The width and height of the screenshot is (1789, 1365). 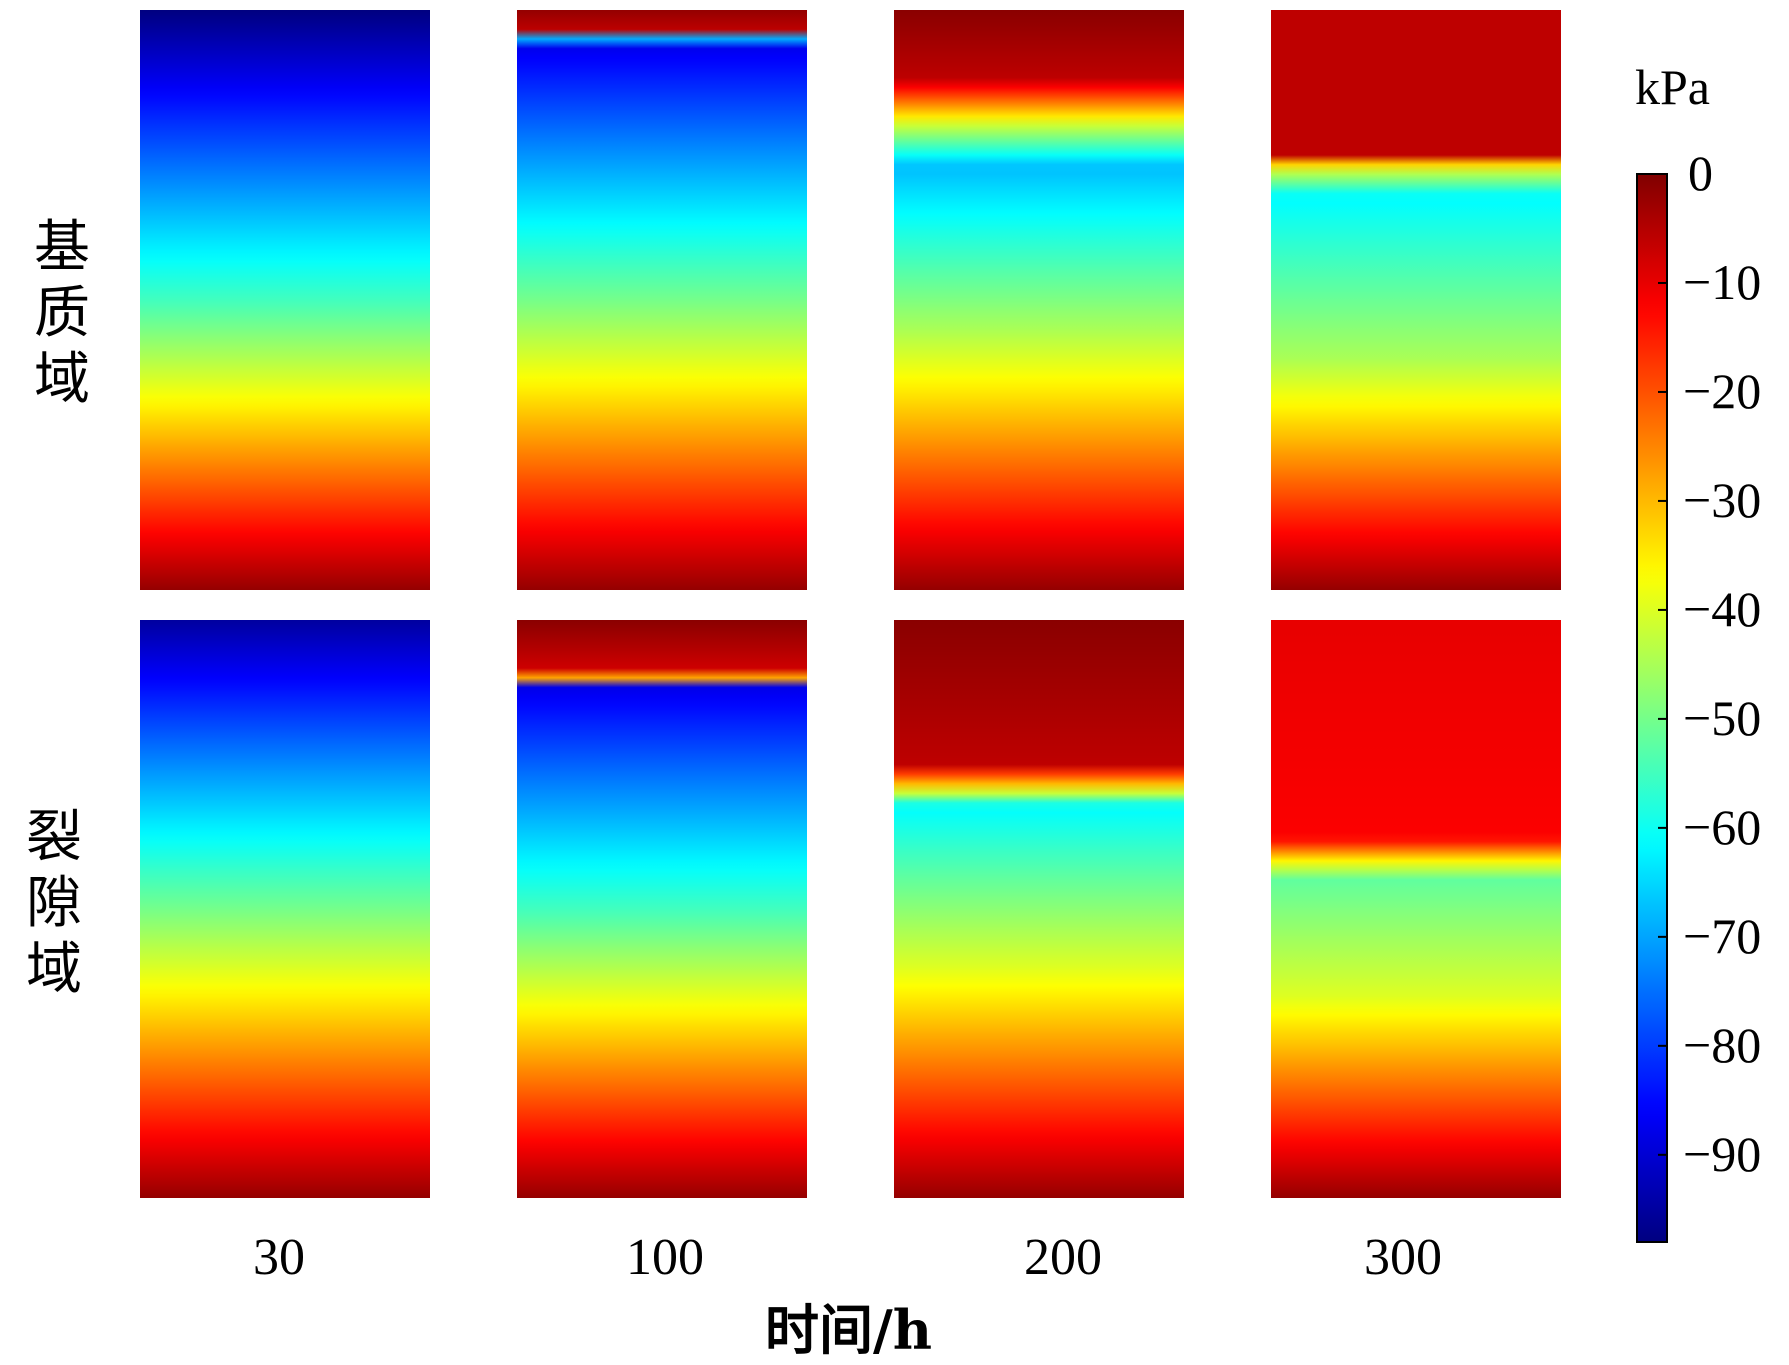 What do you see at coordinates (1039, 300) in the screenshot?
I see `heatmap-panel-matrix-200h` at bounding box center [1039, 300].